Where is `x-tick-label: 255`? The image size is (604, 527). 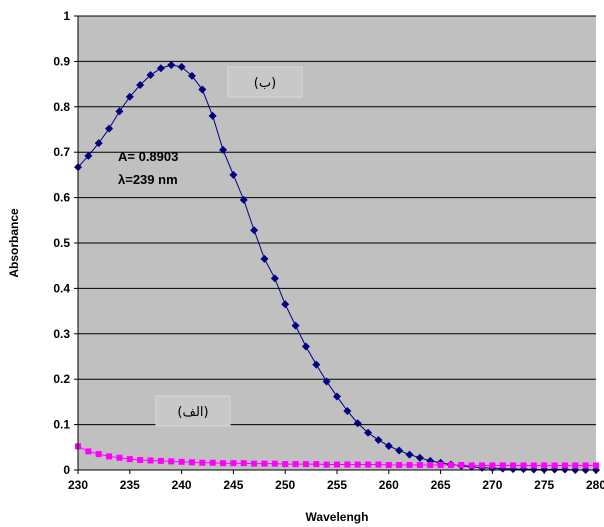
x-tick-label: 255 is located at coordinates (337, 485).